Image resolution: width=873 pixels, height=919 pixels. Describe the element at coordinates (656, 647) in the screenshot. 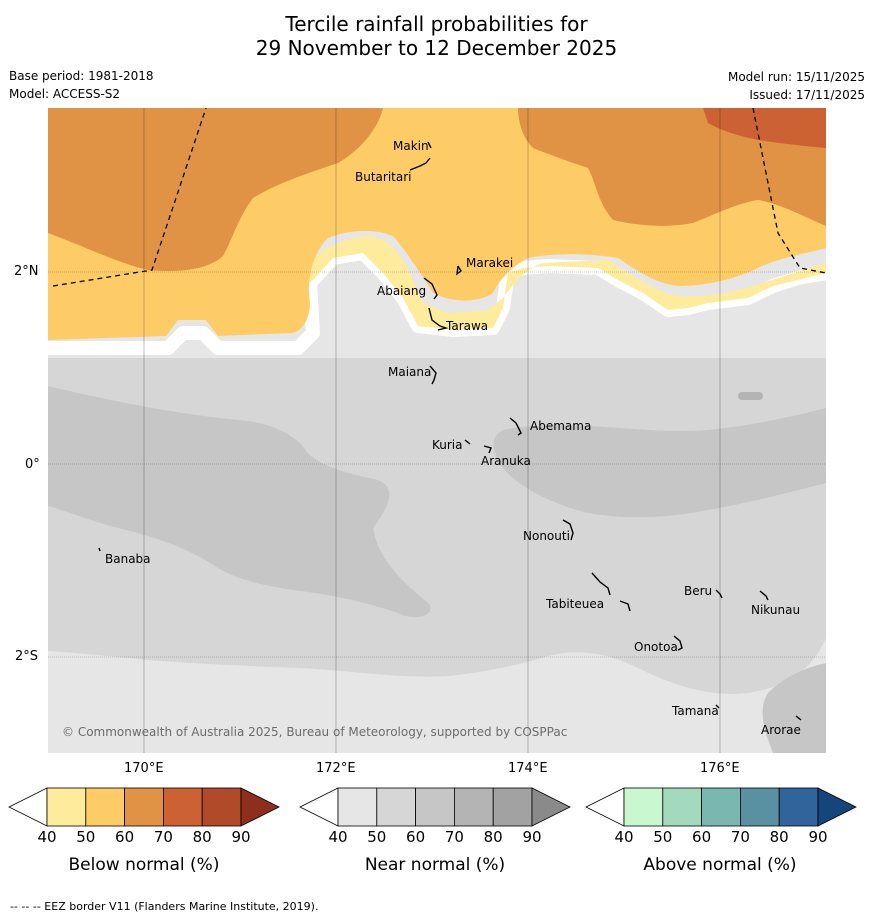

I see `place-label-onotoa: Onotoa` at that location.